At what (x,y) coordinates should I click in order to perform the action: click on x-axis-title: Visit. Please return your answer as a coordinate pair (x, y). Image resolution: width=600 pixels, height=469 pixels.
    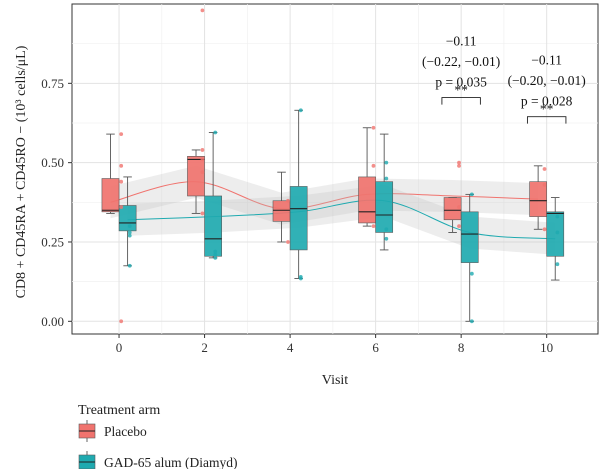
    Looking at the image, I should click on (335, 380).